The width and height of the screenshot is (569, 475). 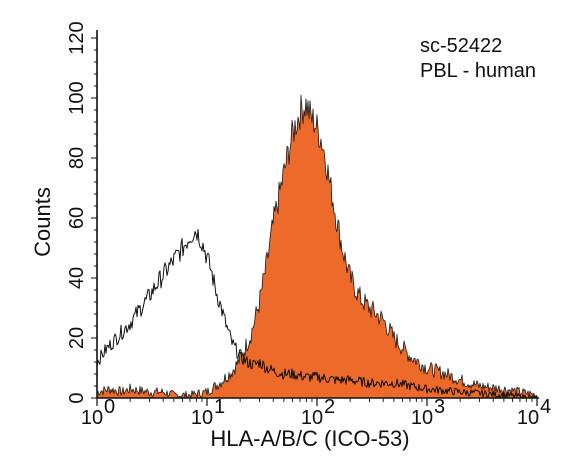 What do you see at coordinates (42, 222) in the screenshot?
I see `y-axis-label: Counts` at bounding box center [42, 222].